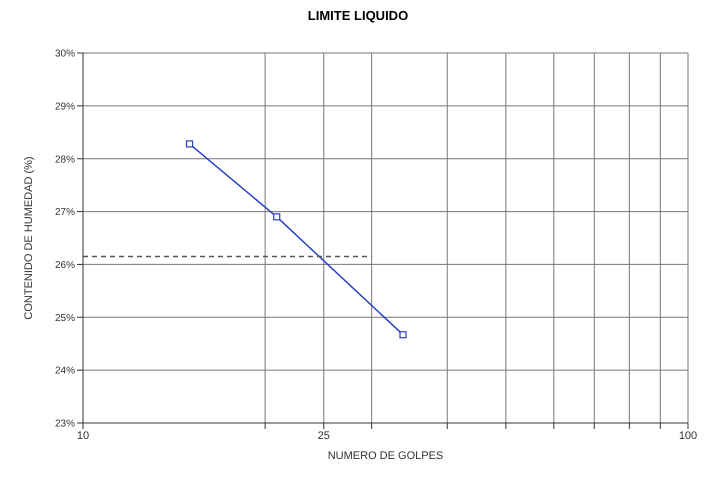 This screenshot has height=502, width=716. Describe the element at coordinates (83, 436) in the screenshot. I see `x-tick-label: 10` at that location.